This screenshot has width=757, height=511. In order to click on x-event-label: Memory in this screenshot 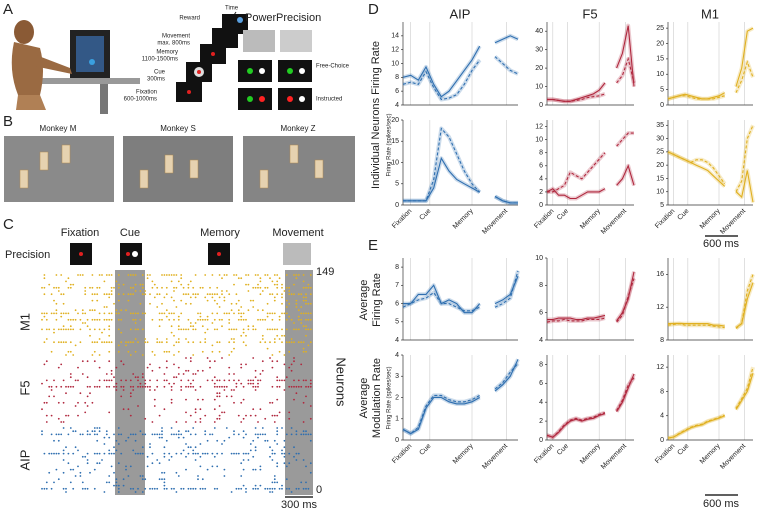, I will do `click(590, 218)`.